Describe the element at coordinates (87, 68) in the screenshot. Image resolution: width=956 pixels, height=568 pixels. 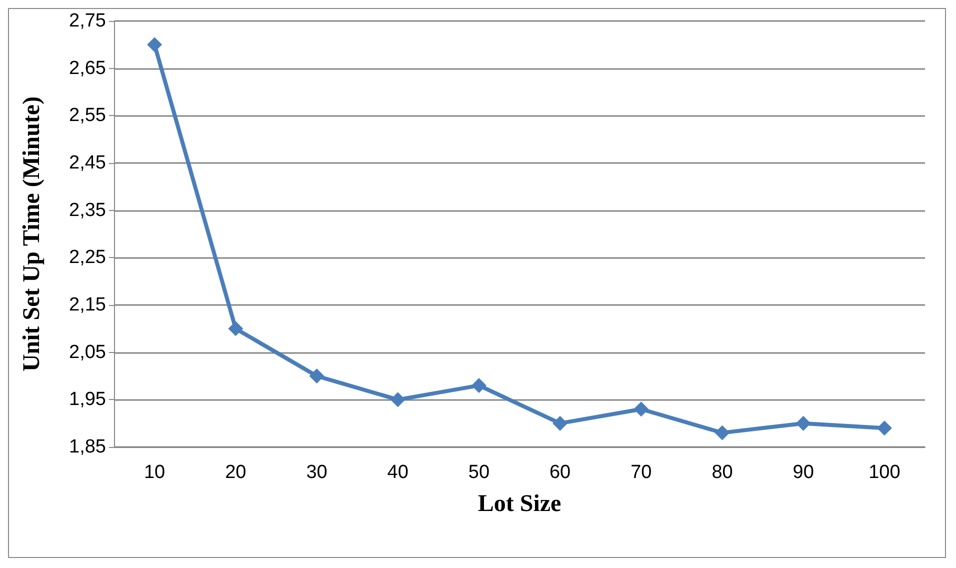
I see `y-tick-label: 2,65` at that location.